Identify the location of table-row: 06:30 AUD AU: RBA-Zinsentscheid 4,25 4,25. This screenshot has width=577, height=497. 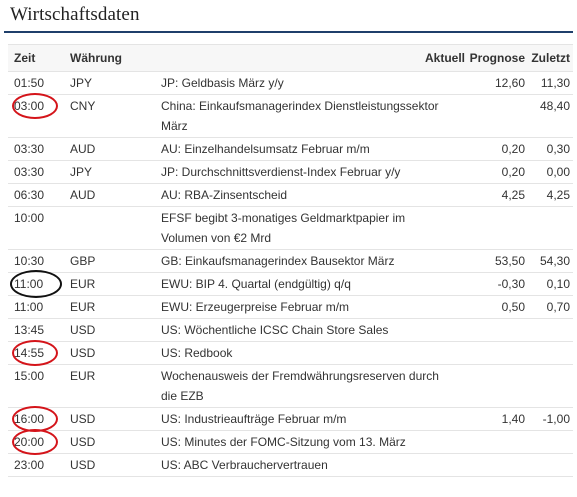
(290, 195).